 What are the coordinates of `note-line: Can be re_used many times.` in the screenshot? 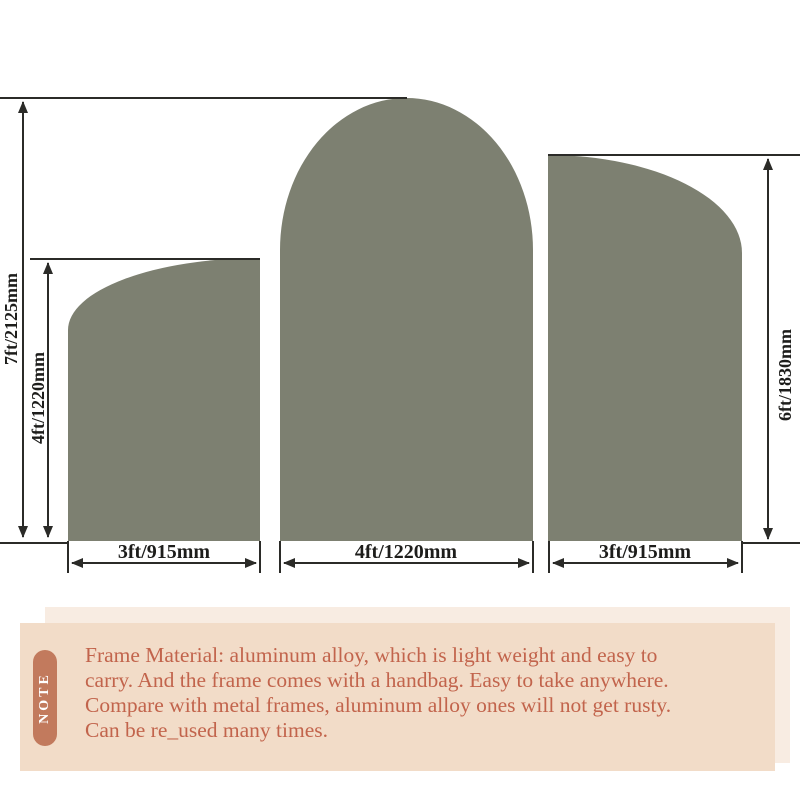 It's located at (207, 730).